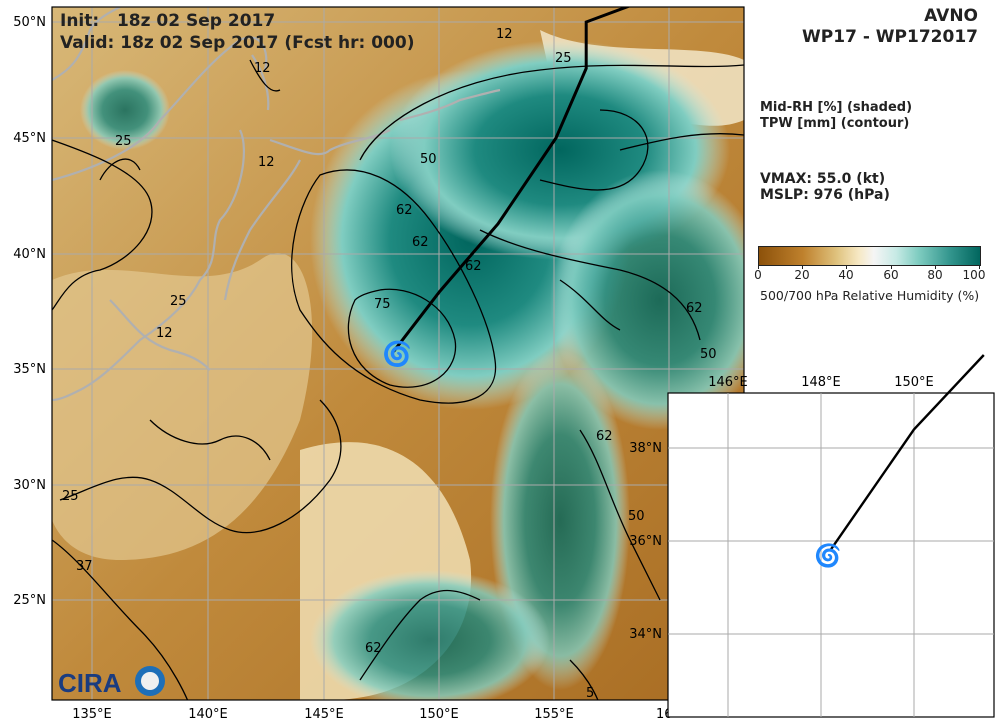 This screenshot has height=722, width=1000. What do you see at coordinates (645, 634) in the screenshot?
I see `inset-lat-label: 34°N` at bounding box center [645, 634].